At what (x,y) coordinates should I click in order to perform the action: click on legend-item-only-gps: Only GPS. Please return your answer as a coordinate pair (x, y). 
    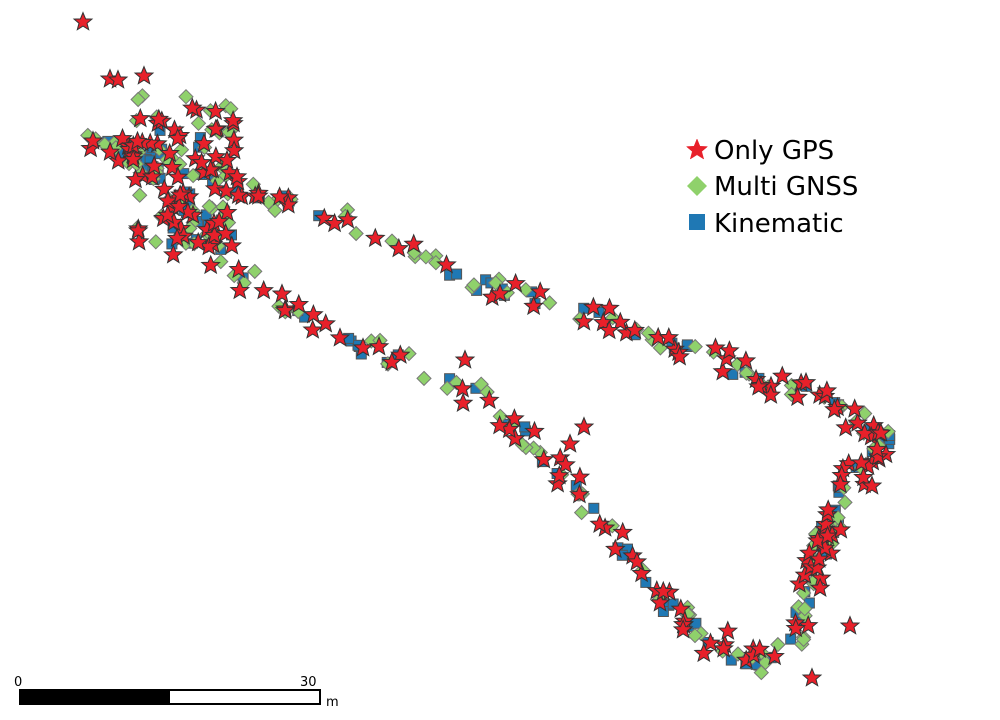
    Looking at the image, I should click on (759, 151).